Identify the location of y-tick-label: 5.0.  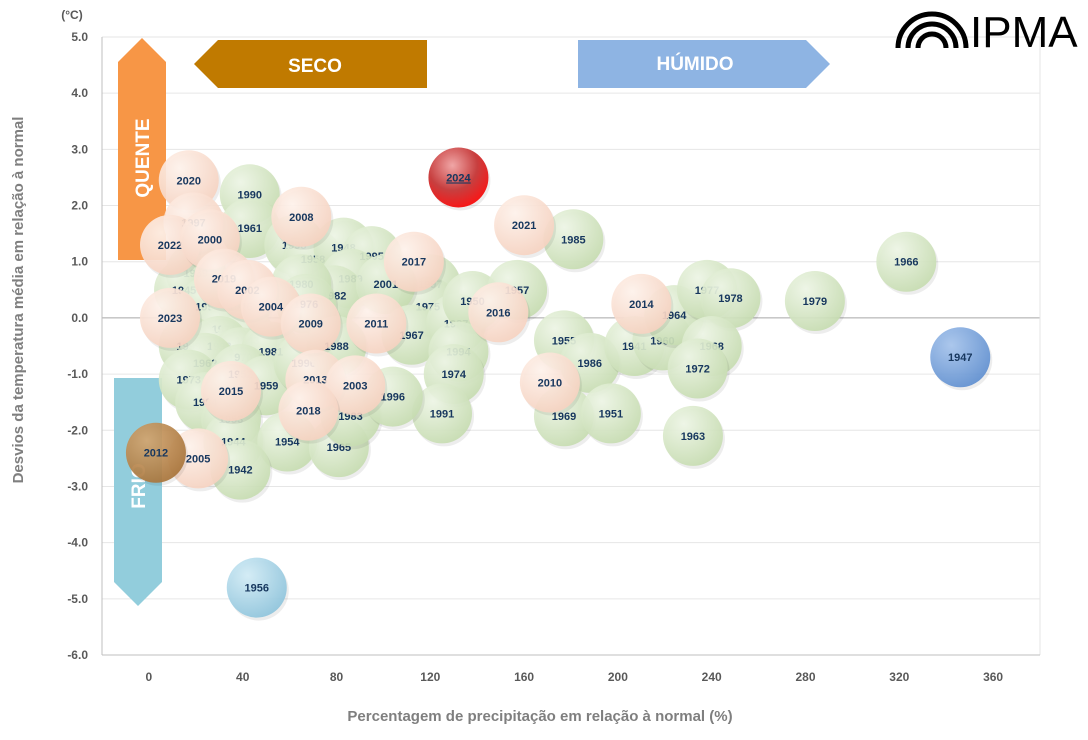
(79, 37).